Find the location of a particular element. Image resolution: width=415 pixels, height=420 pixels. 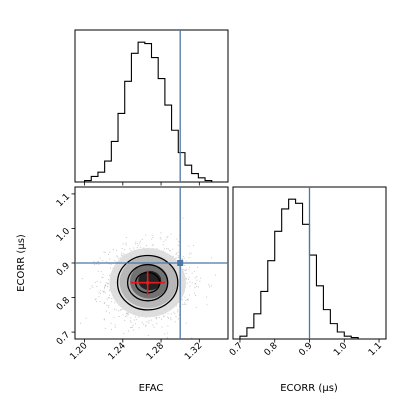

x-tick-label: 1.28 is located at coordinates (155, 351).